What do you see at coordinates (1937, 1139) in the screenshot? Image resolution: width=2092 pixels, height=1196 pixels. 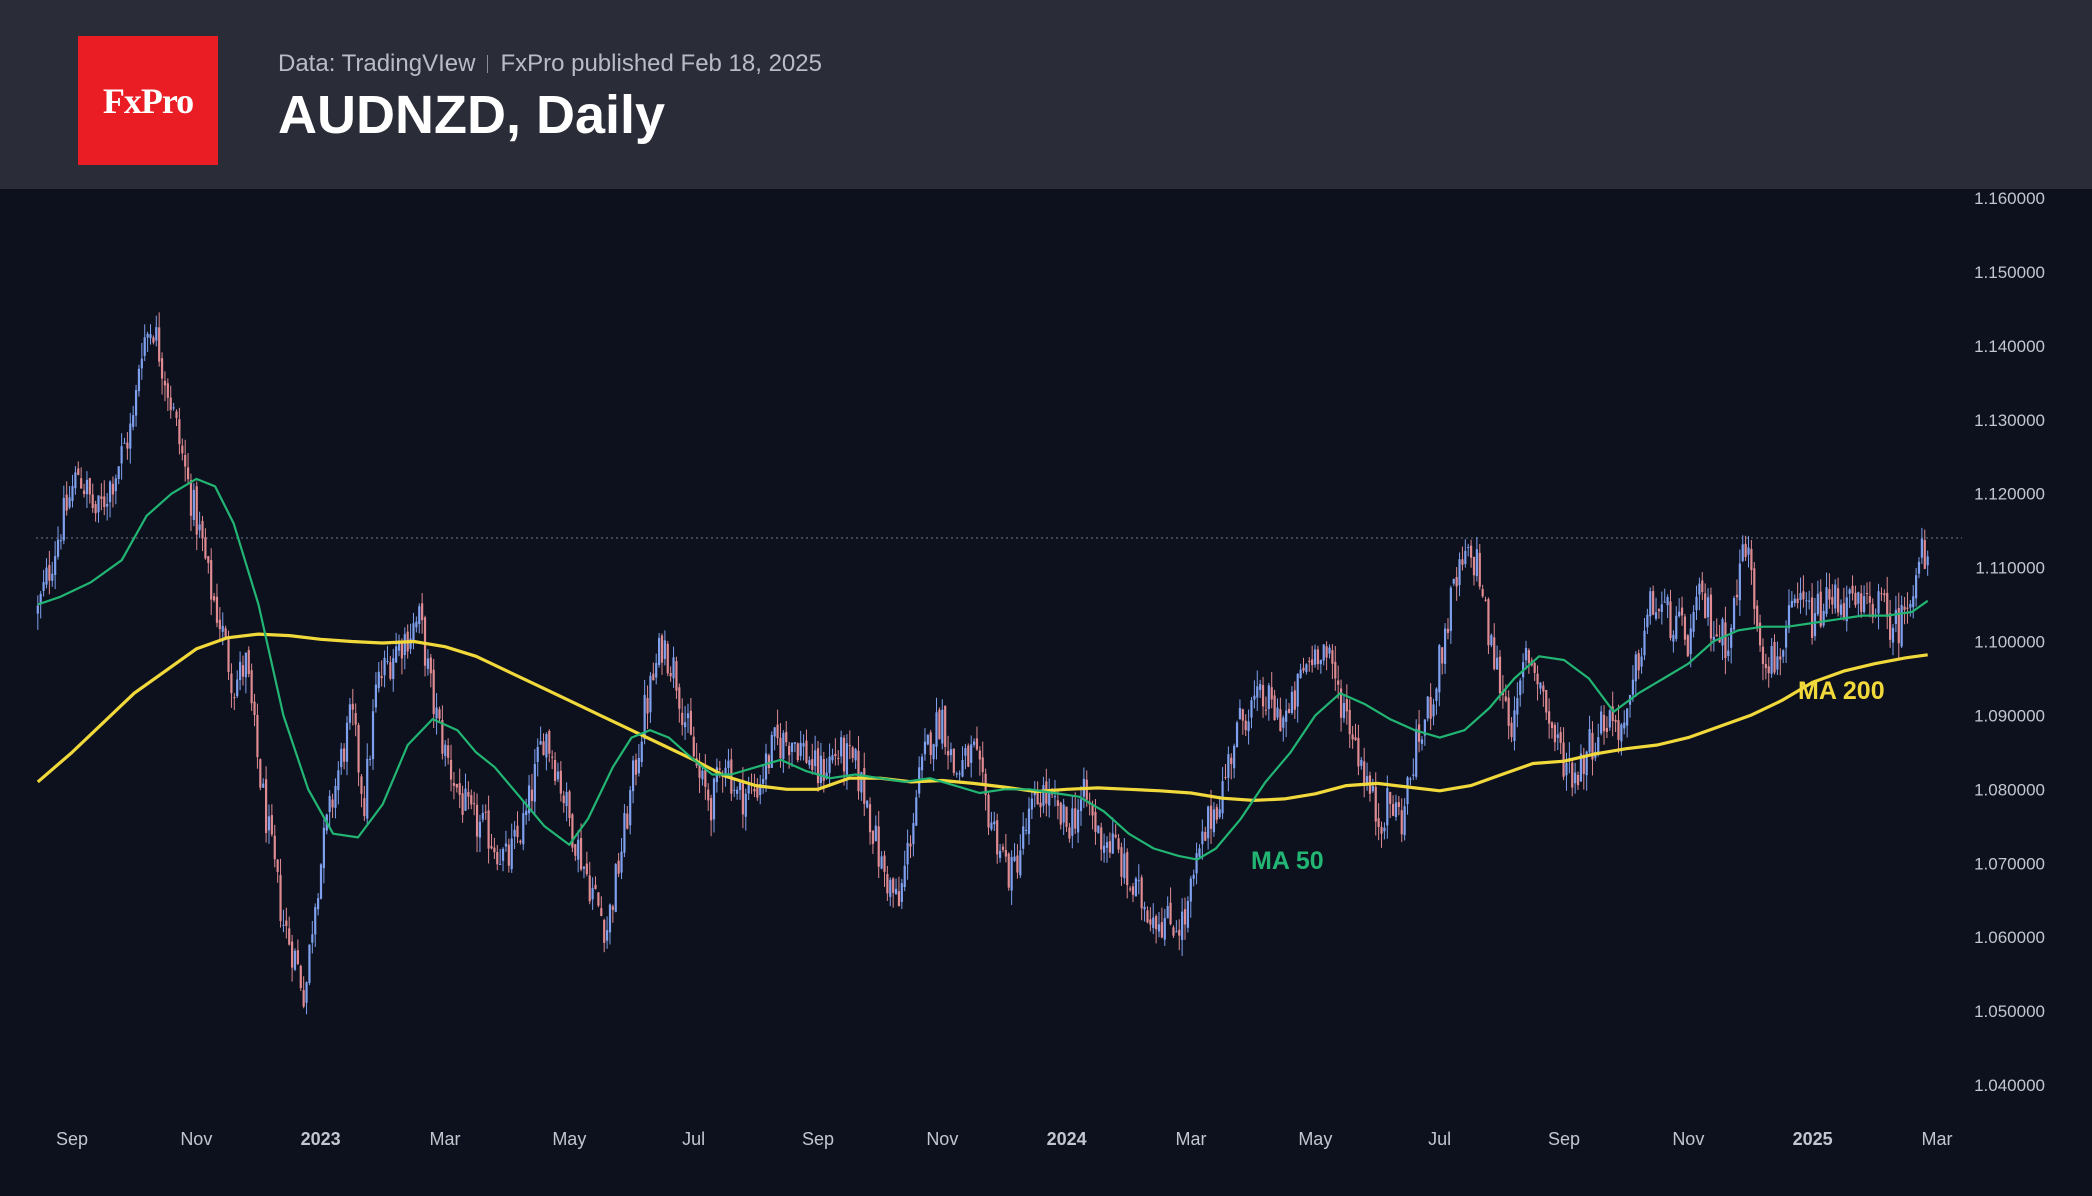 I see `x-tick-label: Mar` at bounding box center [1937, 1139].